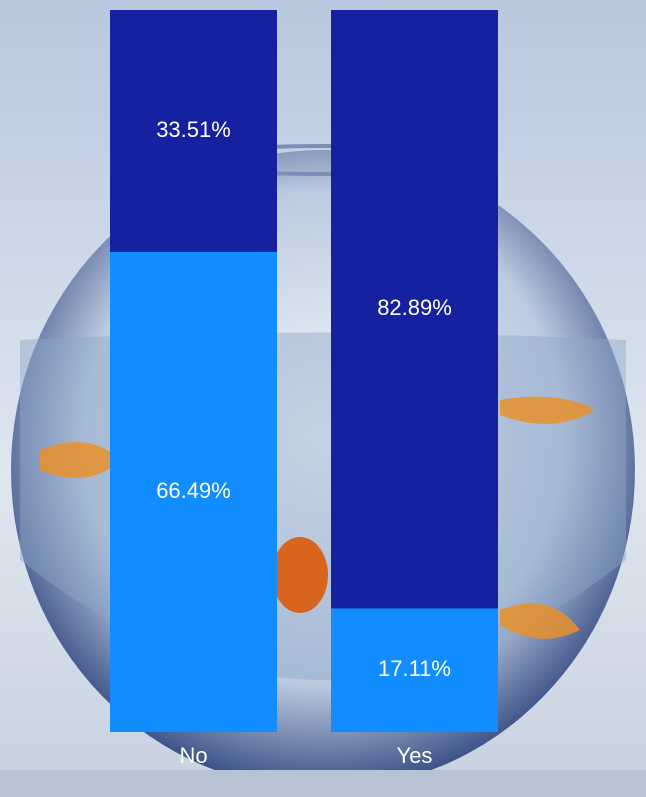 This screenshot has width=646, height=797. I want to click on data-label: 66.49%, so click(193, 490).